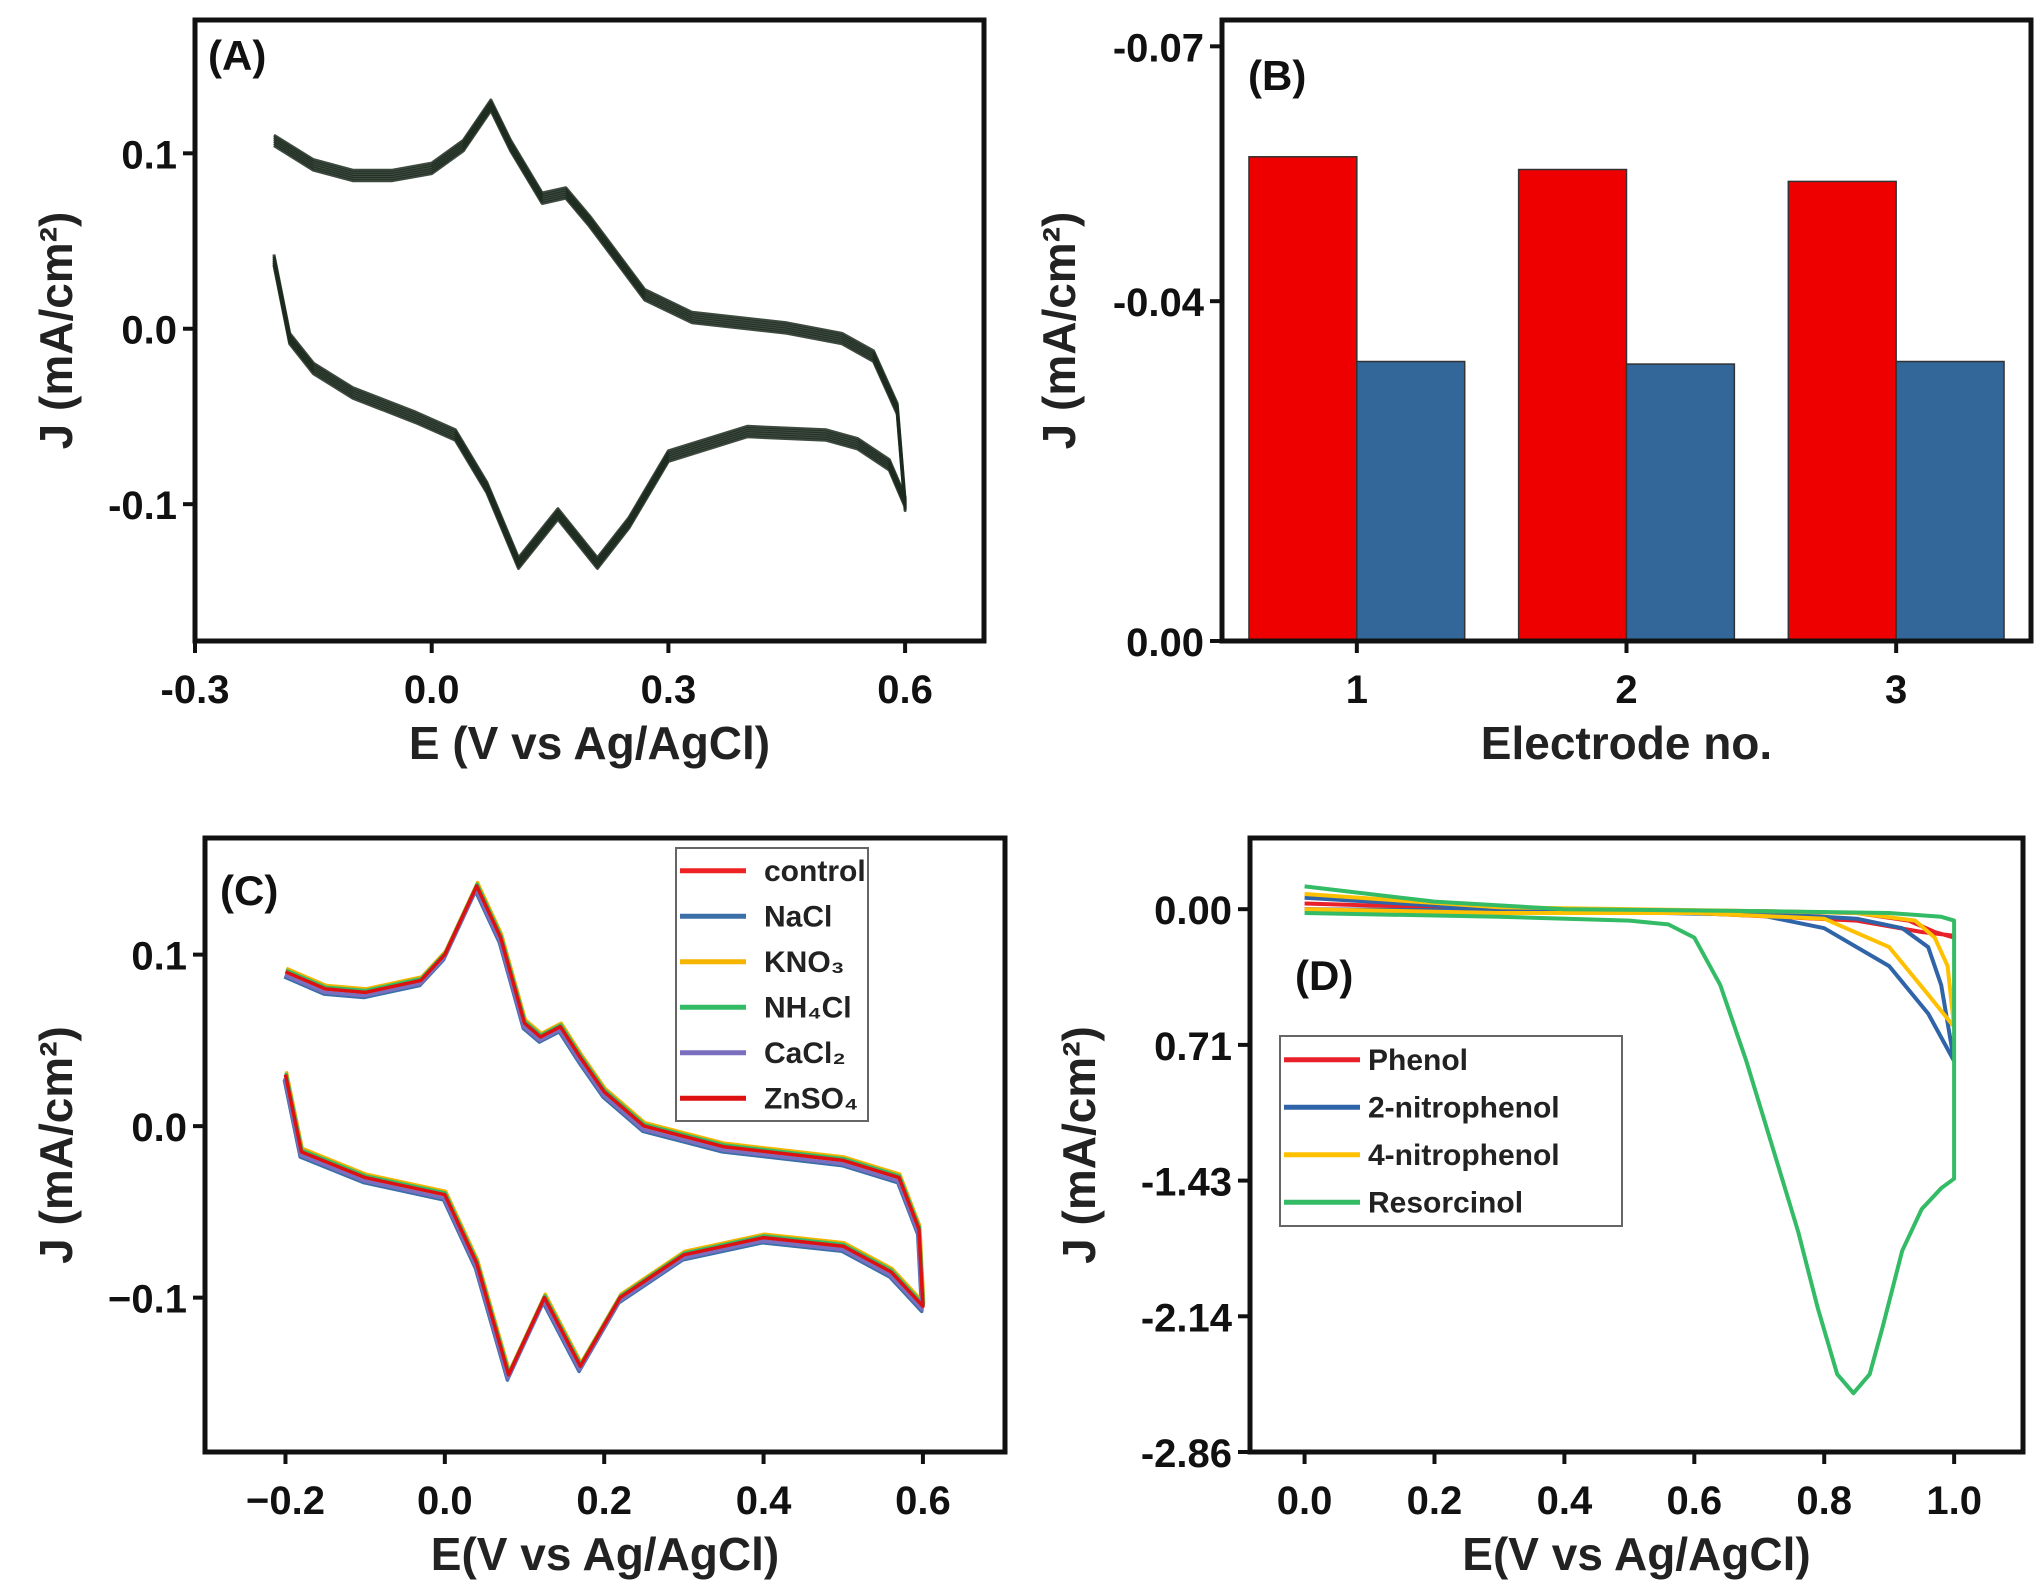  I want to click on series-line-ZnSO₄, so click(604, 1130).